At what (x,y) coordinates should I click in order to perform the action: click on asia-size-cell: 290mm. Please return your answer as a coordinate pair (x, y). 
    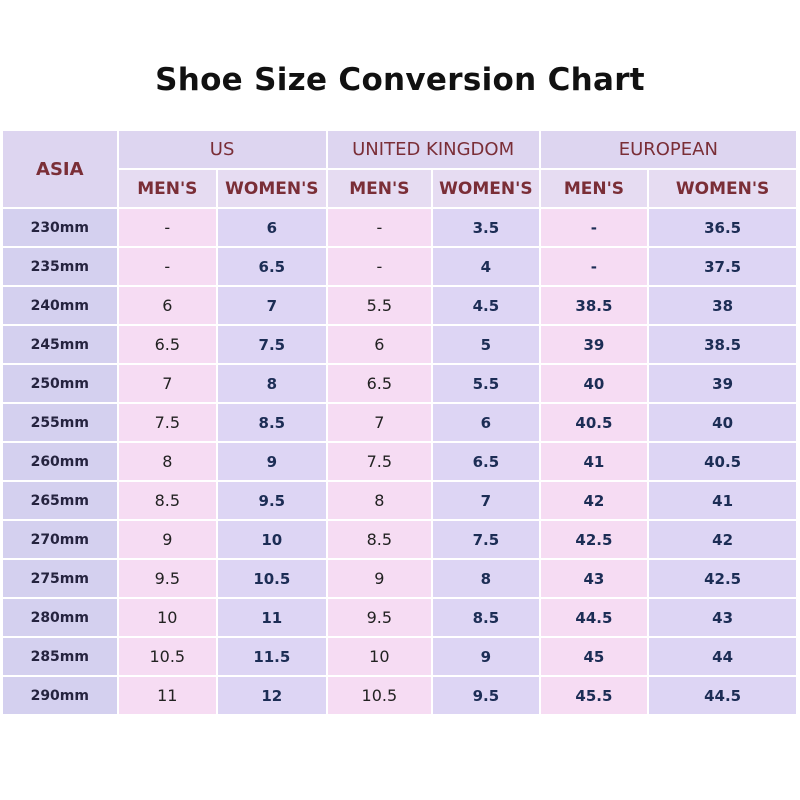
    Looking at the image, I should click on (60, 695).